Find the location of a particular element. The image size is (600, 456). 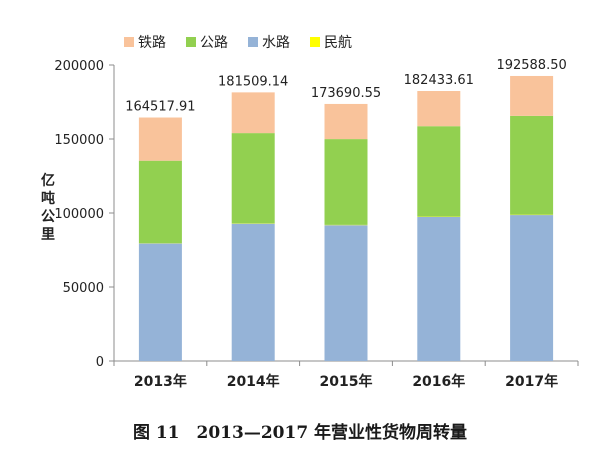

y-axis-title-char: 里 is located at coordinates (48, 235).